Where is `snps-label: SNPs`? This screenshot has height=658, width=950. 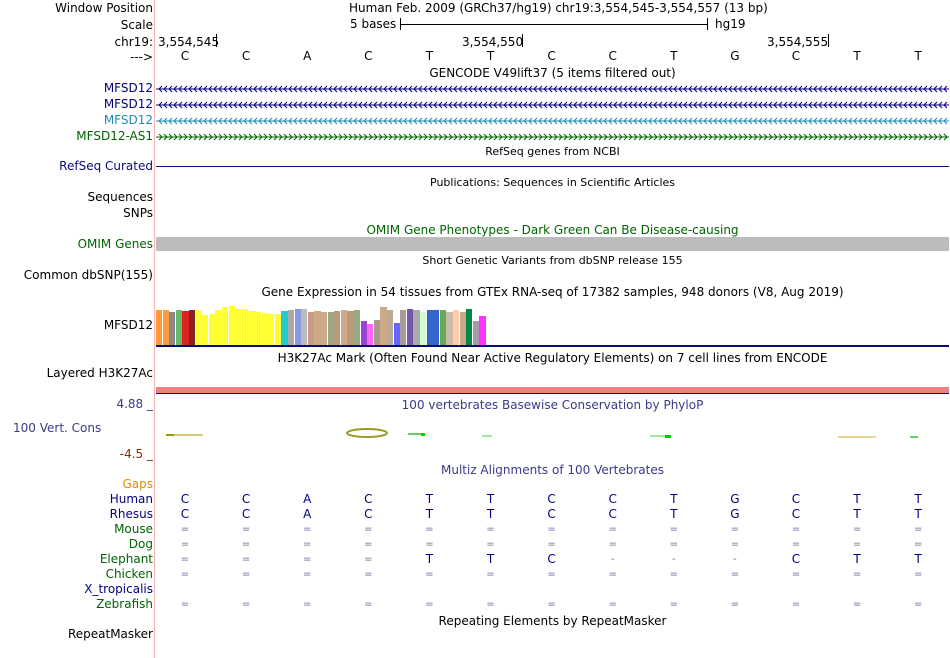 snps-label: SNPs is located at coordinates (138, 213).